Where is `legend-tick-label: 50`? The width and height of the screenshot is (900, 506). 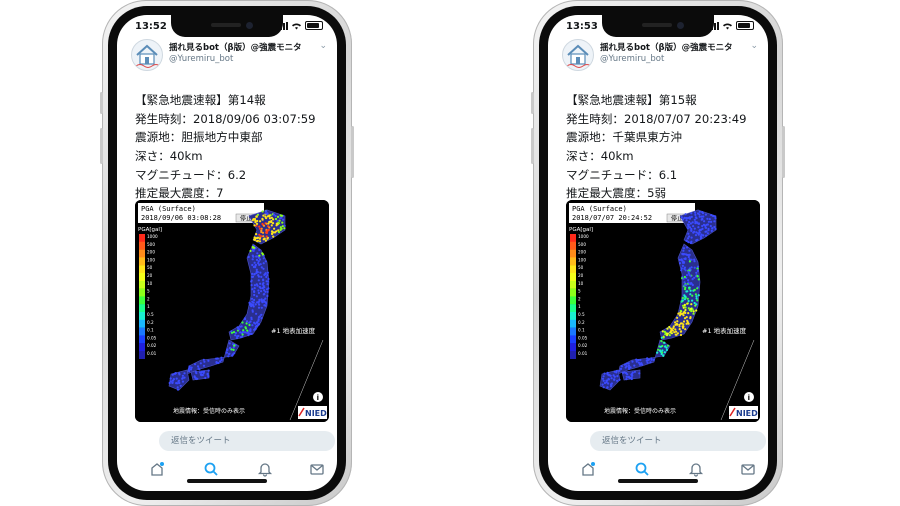 legend-tick-label: 50 is located at coordinates (581, 267).